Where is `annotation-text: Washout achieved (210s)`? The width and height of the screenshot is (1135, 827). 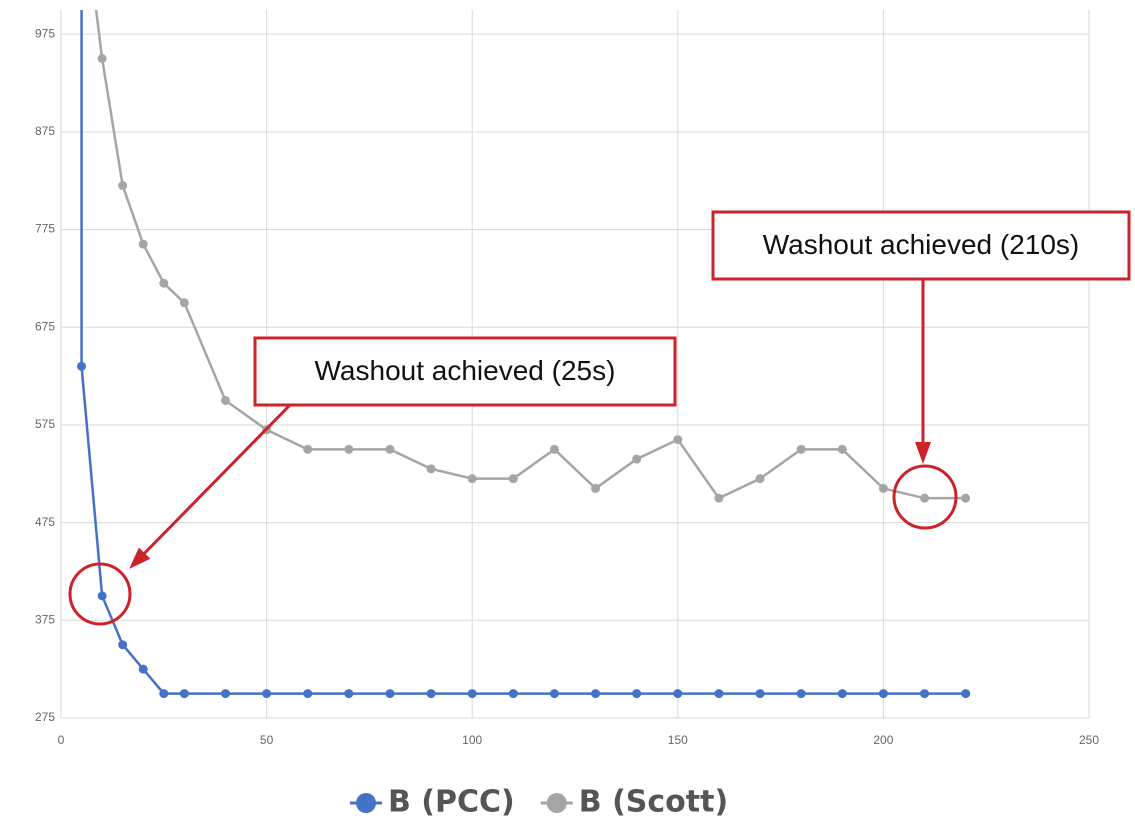 annotation-text: Washout achieved (210s) is located at coordinates (921, 244).